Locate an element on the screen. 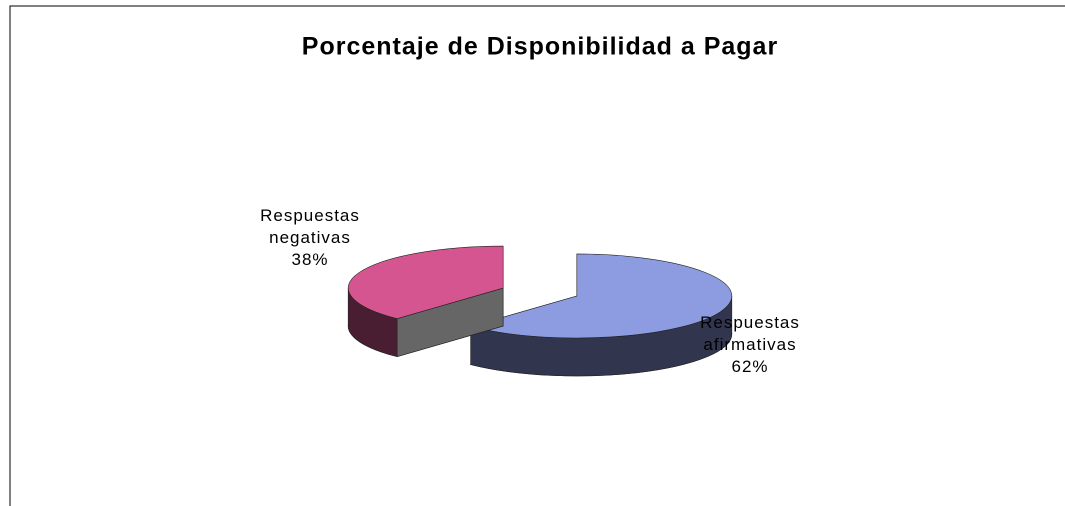 Image resolution: width=1065 pixels, height=506 pixels. slice-label-name: Respuestas negativas is located at coordinates (310, 226).